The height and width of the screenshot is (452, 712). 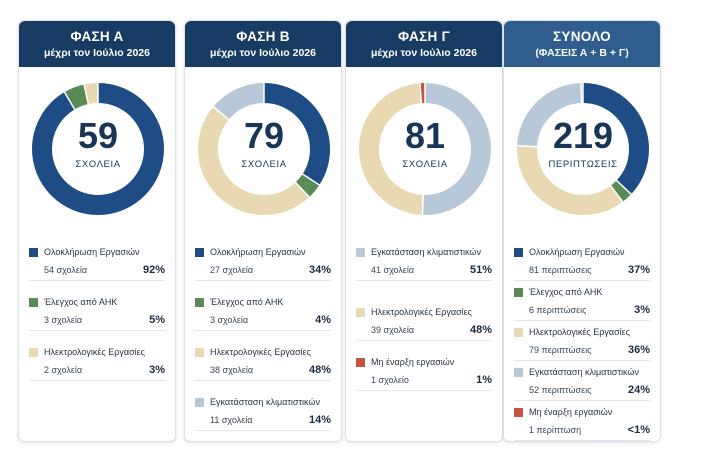 What do you see at coordinates (319, 420) in the screenshot?
I see `legend-percent: 14%` at bounding box center [319, 420].